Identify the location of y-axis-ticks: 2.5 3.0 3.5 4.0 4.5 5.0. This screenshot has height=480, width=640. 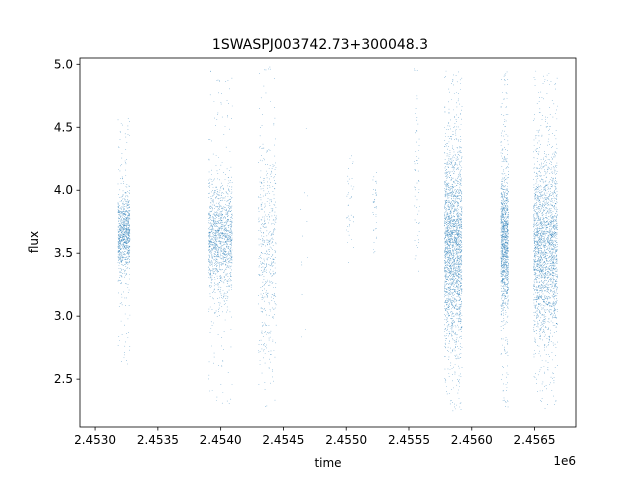
(67, 221).